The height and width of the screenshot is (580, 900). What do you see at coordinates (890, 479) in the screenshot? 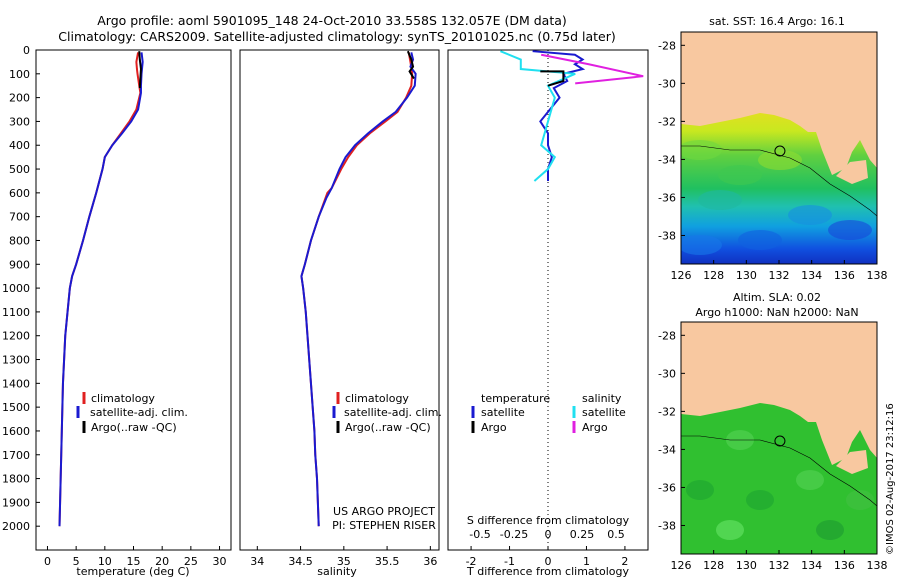
I see `credit: ©IMOS 02-Aug-2017 23:12:16` at bounding box center [890, 479].